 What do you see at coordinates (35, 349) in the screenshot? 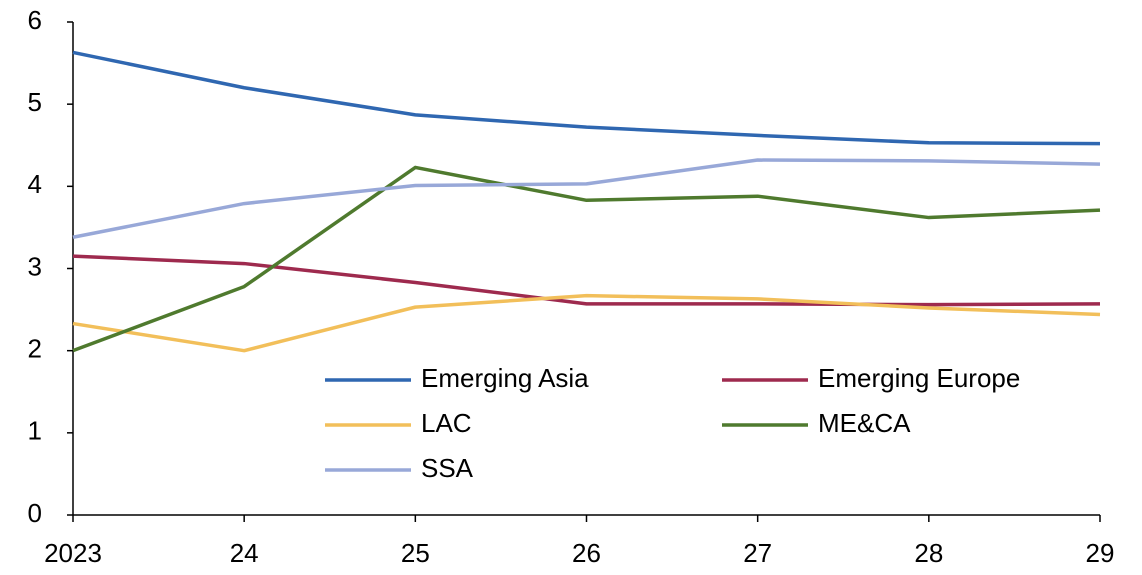
I see `y-tick-label: 2` at bounding box center [35, 349].